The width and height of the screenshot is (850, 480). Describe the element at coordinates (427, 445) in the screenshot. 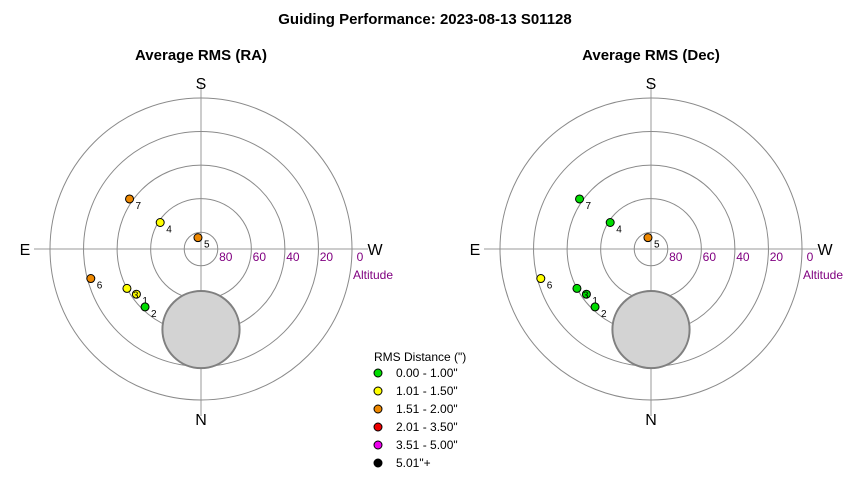

I see `legend-item-label: 3.51 - 5.00"` at that location.